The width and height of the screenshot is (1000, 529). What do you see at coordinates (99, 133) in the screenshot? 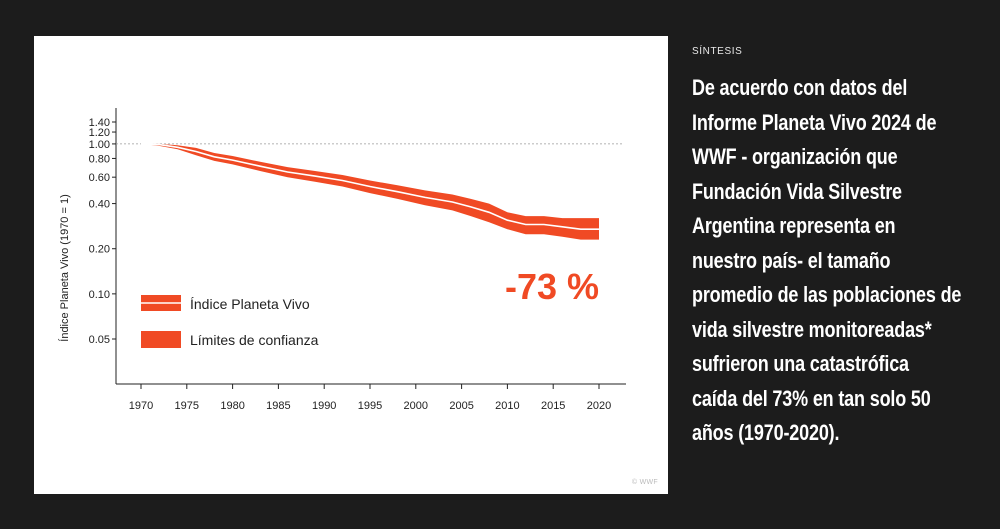
I see `y-tick-label: 1.20` at bounding box center [99, 133].